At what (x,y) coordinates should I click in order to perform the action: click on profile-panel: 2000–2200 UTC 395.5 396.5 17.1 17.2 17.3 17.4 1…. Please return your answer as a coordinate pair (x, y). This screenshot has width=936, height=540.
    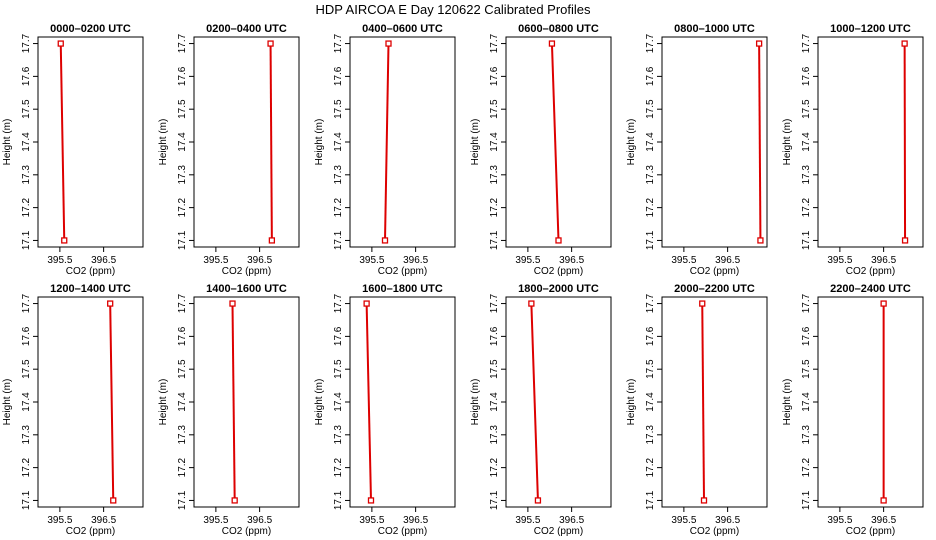
    Looking at the image, I should click on (697, 410).